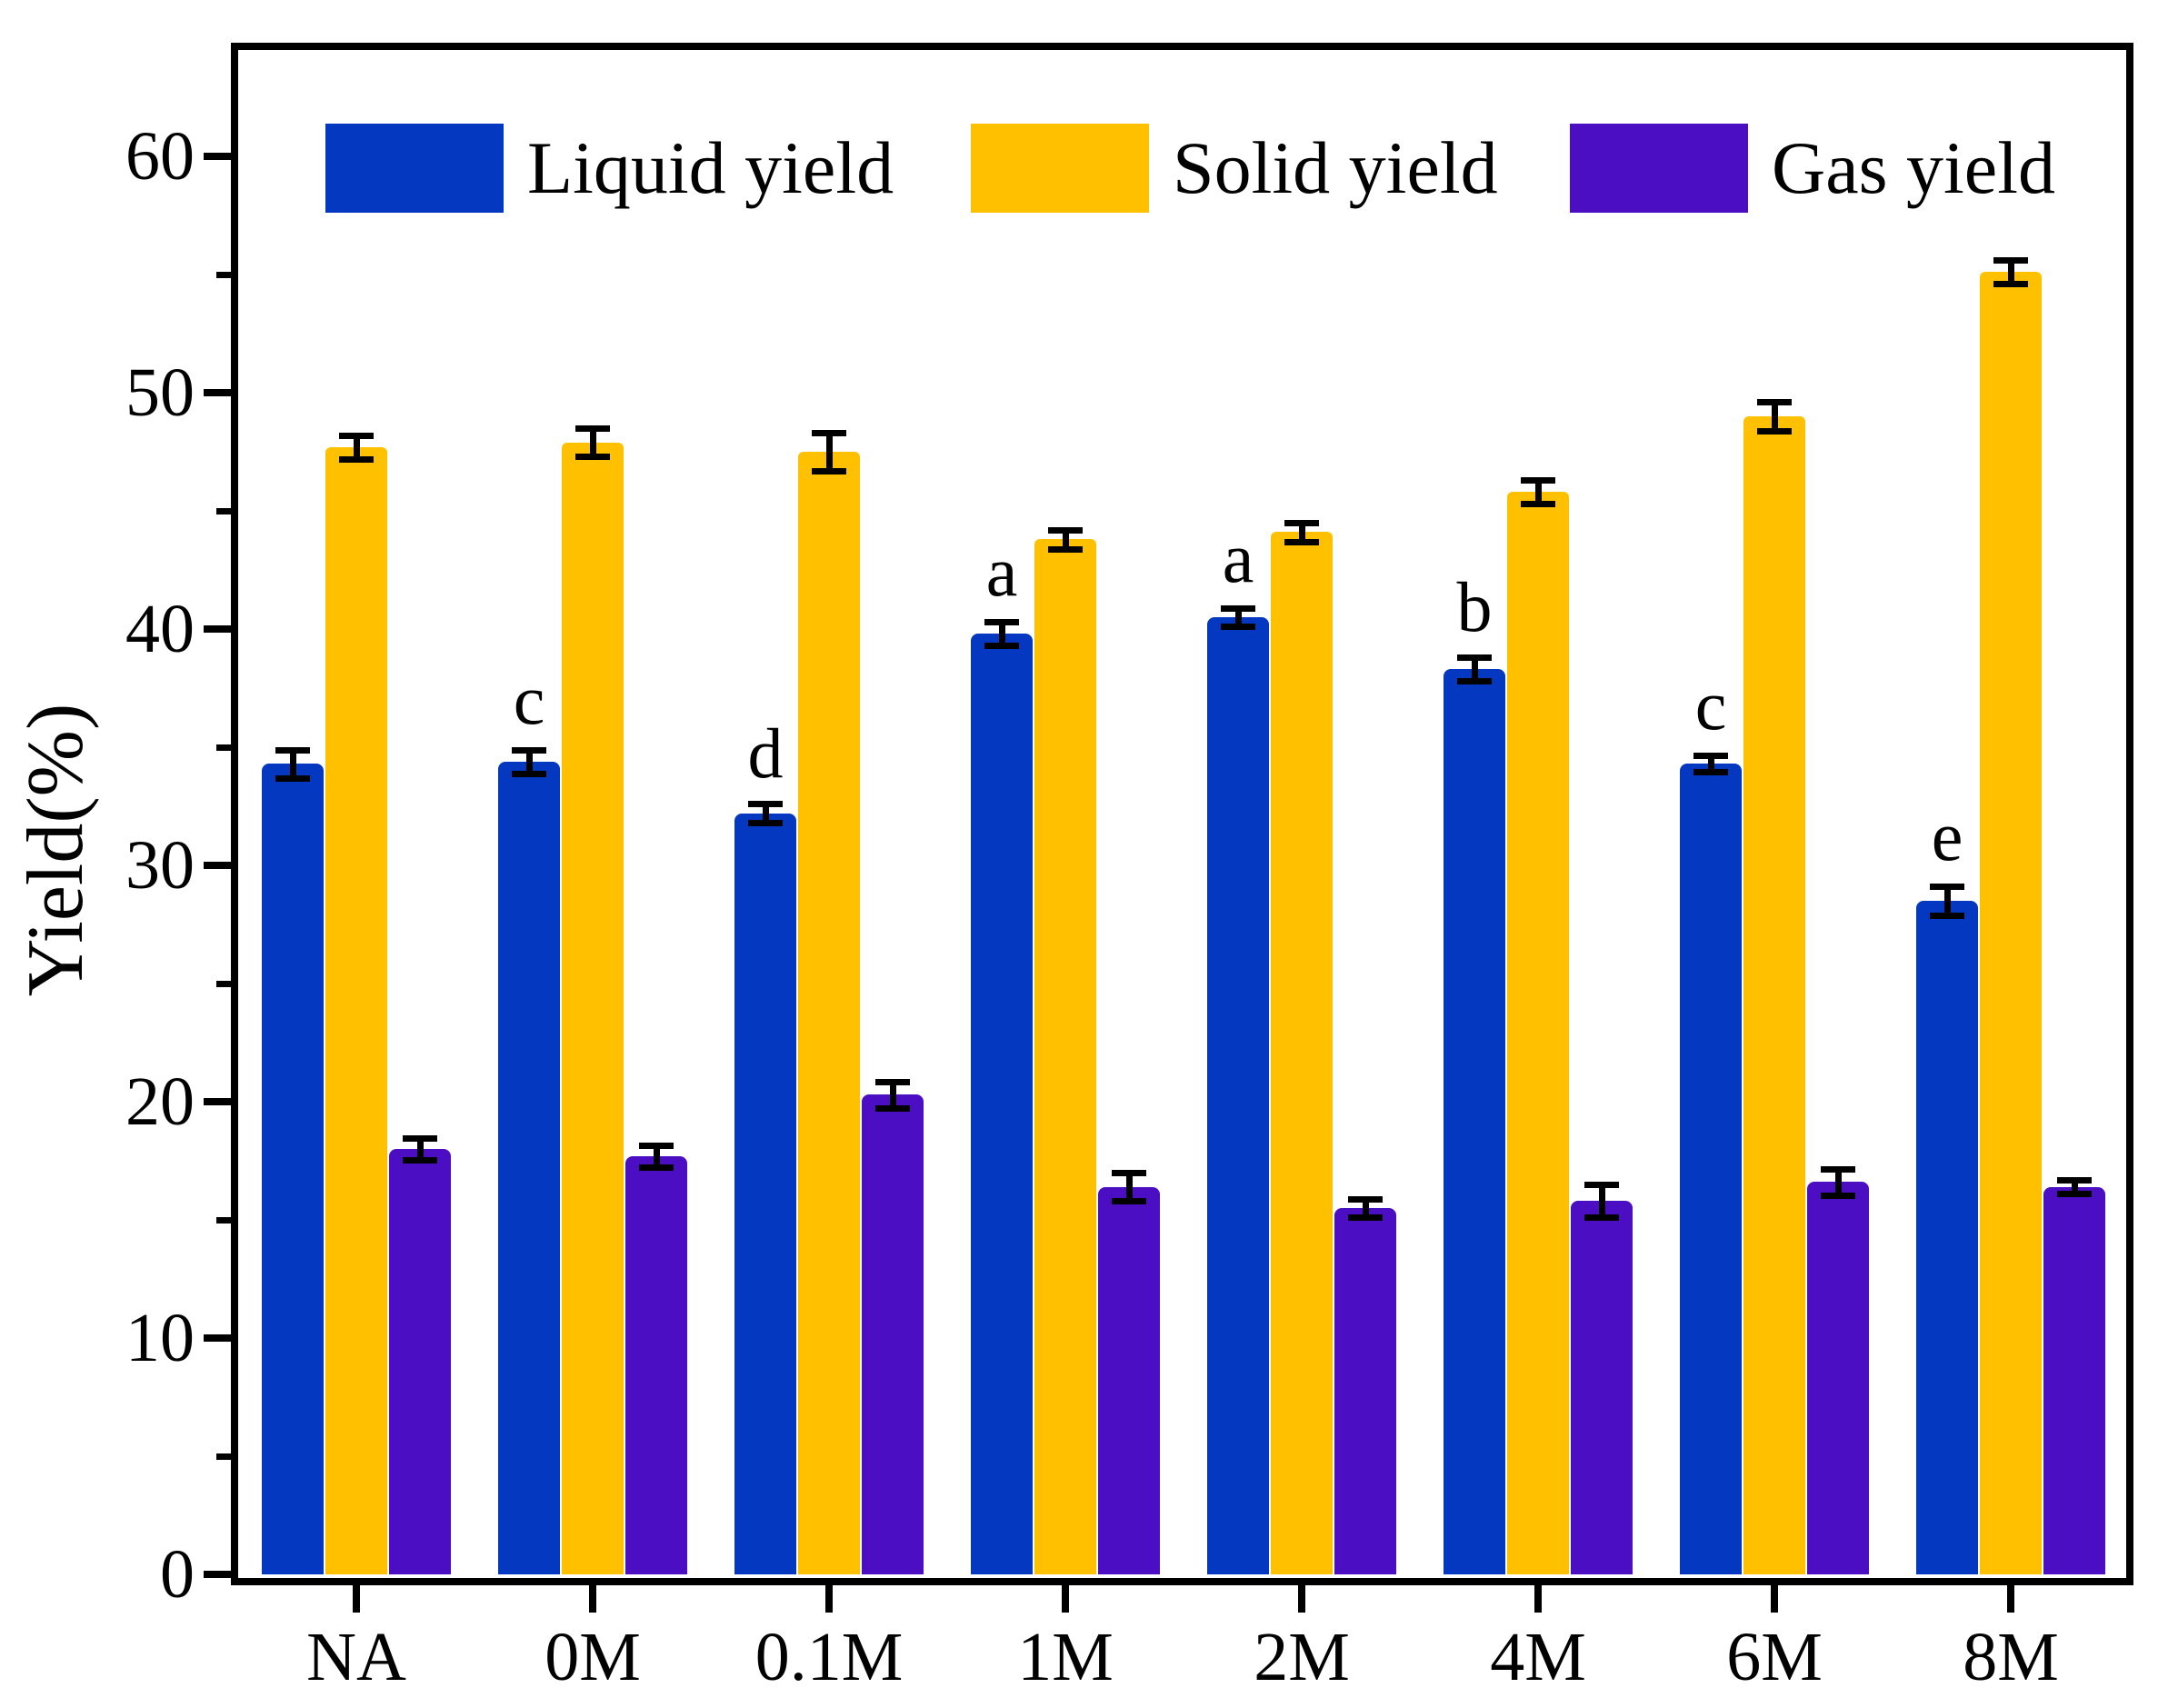 This screenshot has width=2158, height=1708. Describe the element at coordinates (160, 393) in the screenshot. I see `y-tick-label: 50` at that location.